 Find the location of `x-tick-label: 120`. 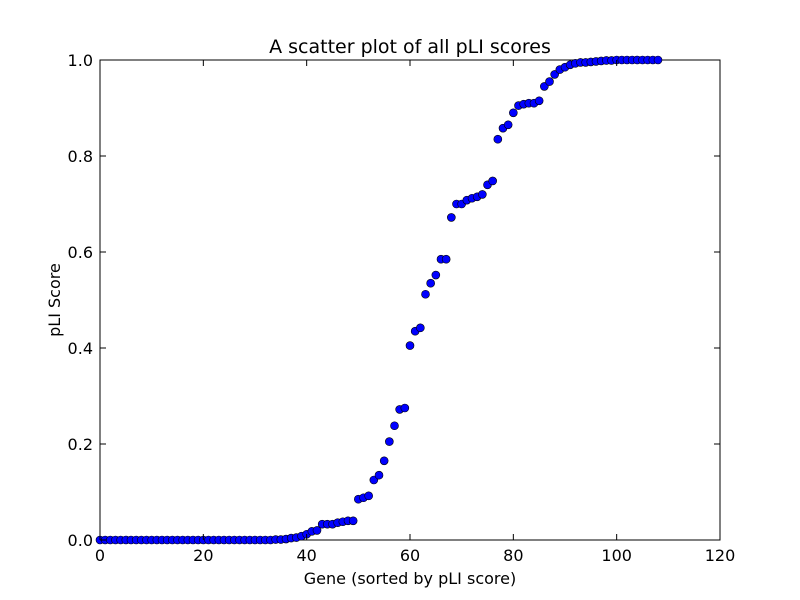

x-tick-label: 120 is located at coordinates (720, 555).